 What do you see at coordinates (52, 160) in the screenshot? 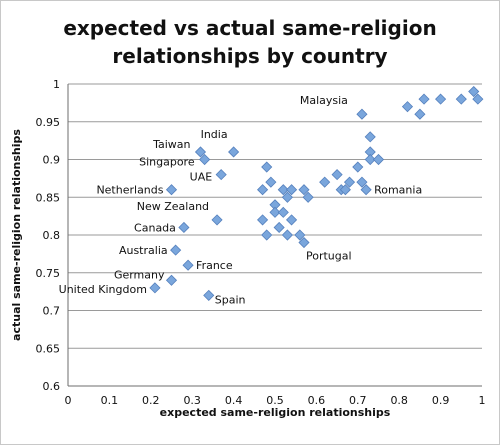
I see `y-tick-label: 0.9` at bounding box center [52, 160].